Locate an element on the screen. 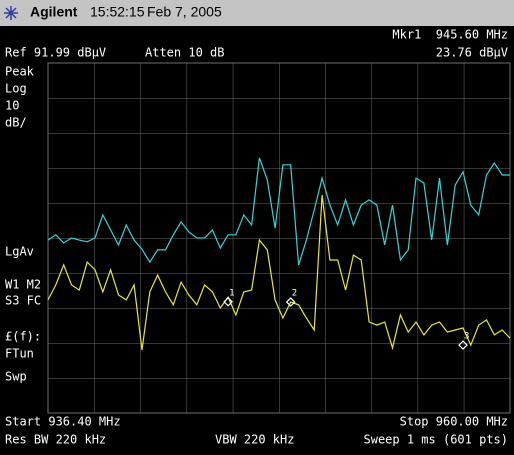  date: Feb 7, 2005 is located at coordinates (184, 12).